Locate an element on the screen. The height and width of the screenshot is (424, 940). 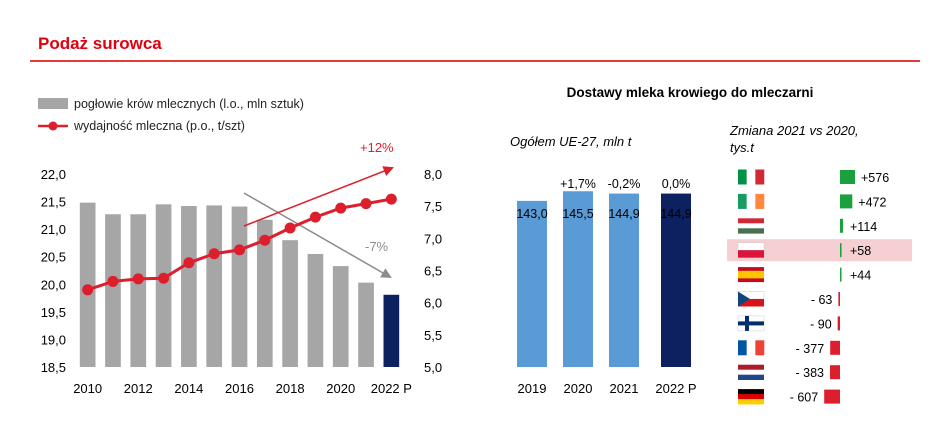
delivery-x-tick: 2019 is located at coordinates (532, 388).